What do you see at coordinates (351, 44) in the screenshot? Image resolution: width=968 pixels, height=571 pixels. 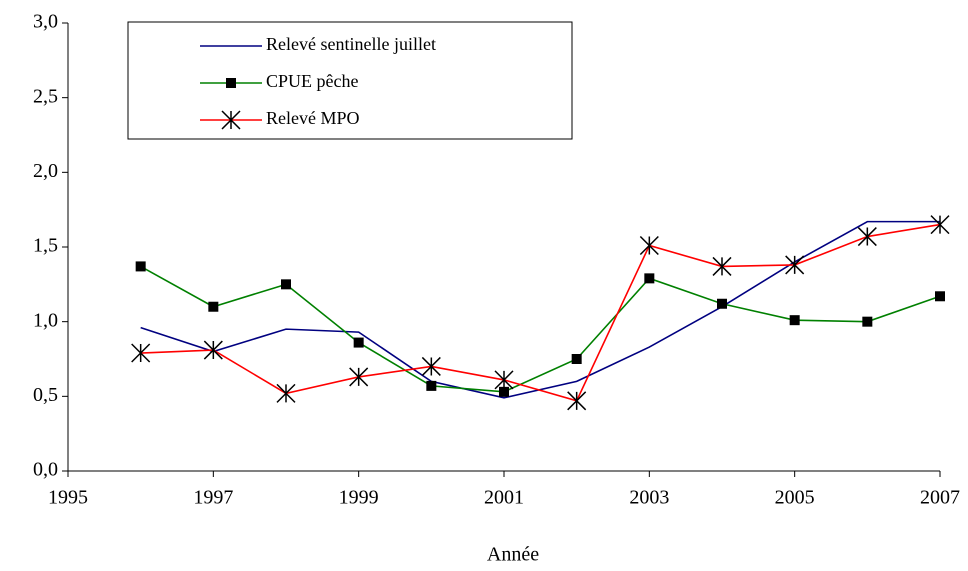 I see `legend-label: Relevé sentinelle juillet` at bounding box center [351, 44].